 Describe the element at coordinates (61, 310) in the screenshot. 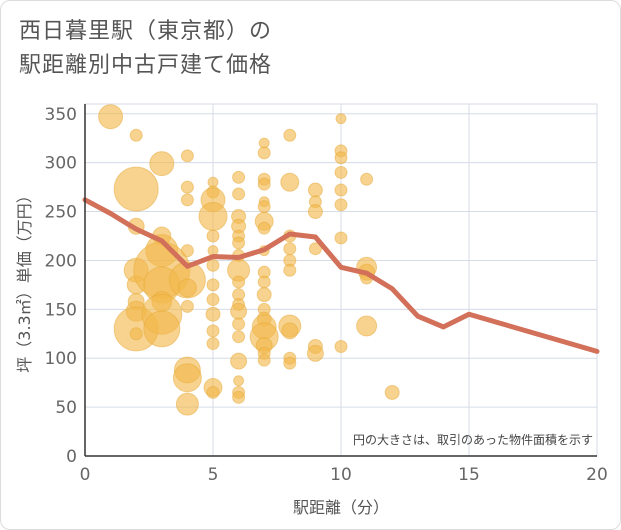

I see `y-tick-label: 150` at that location.